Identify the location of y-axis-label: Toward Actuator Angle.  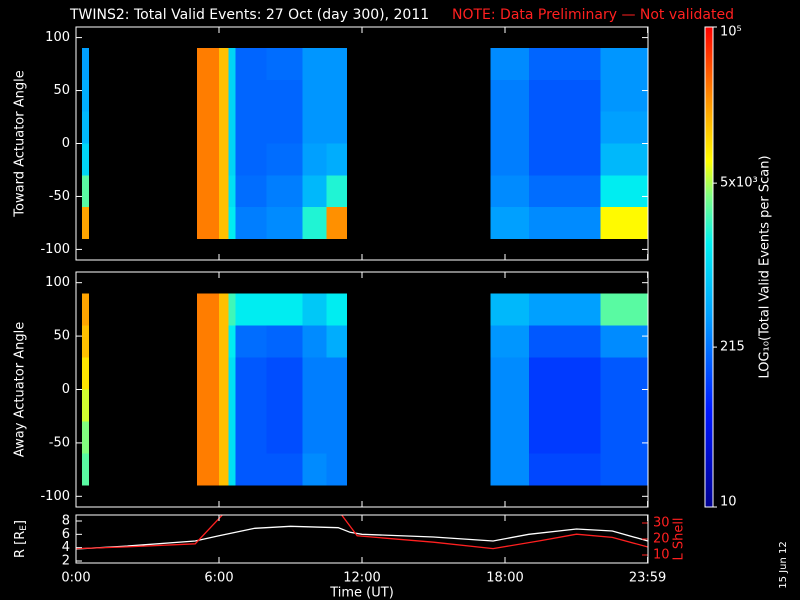
(20, 143).